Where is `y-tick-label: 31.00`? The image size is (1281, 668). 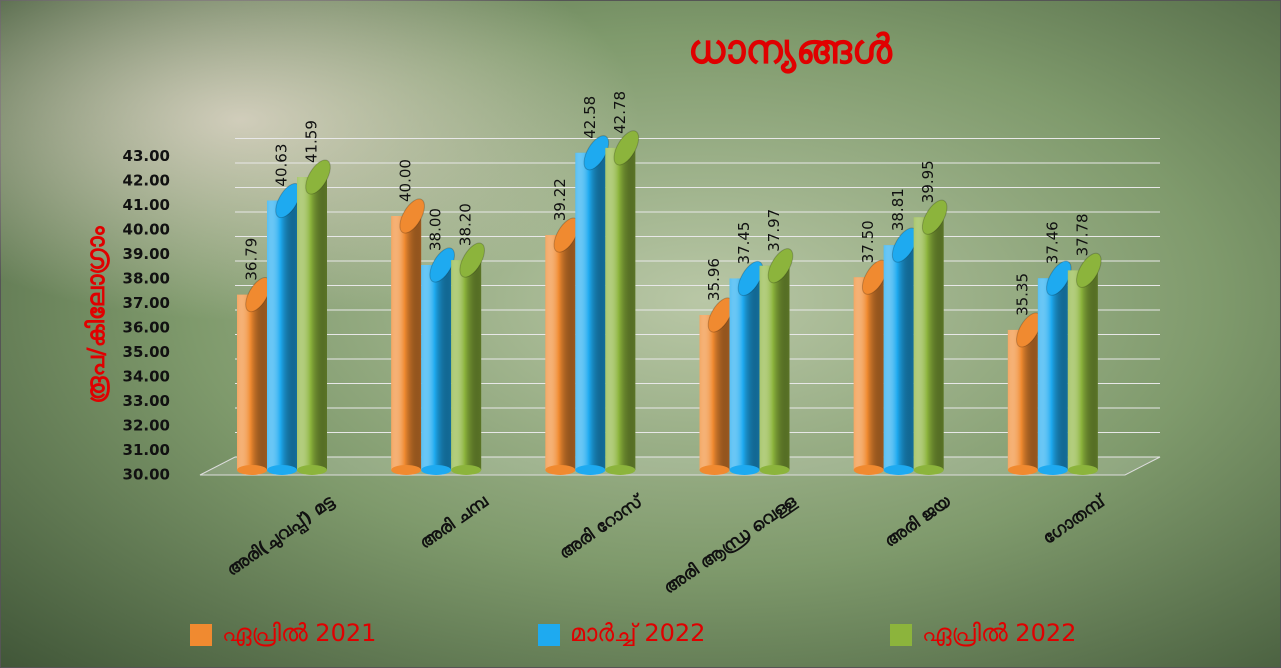 y-tick-label: 31.00 is located at coordinates (146, 450).